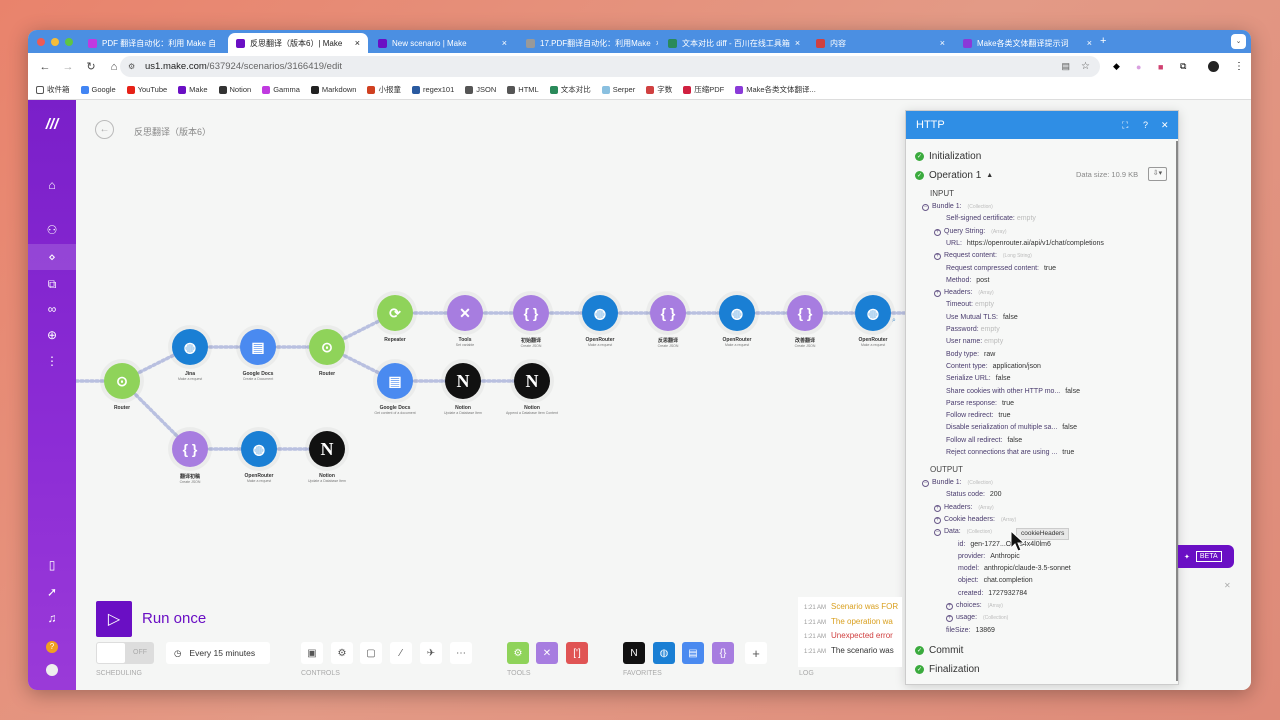 The width and height of the screenshot is (1280, 720). I want to click on favorite-notion-button: N, so click(634, 653).